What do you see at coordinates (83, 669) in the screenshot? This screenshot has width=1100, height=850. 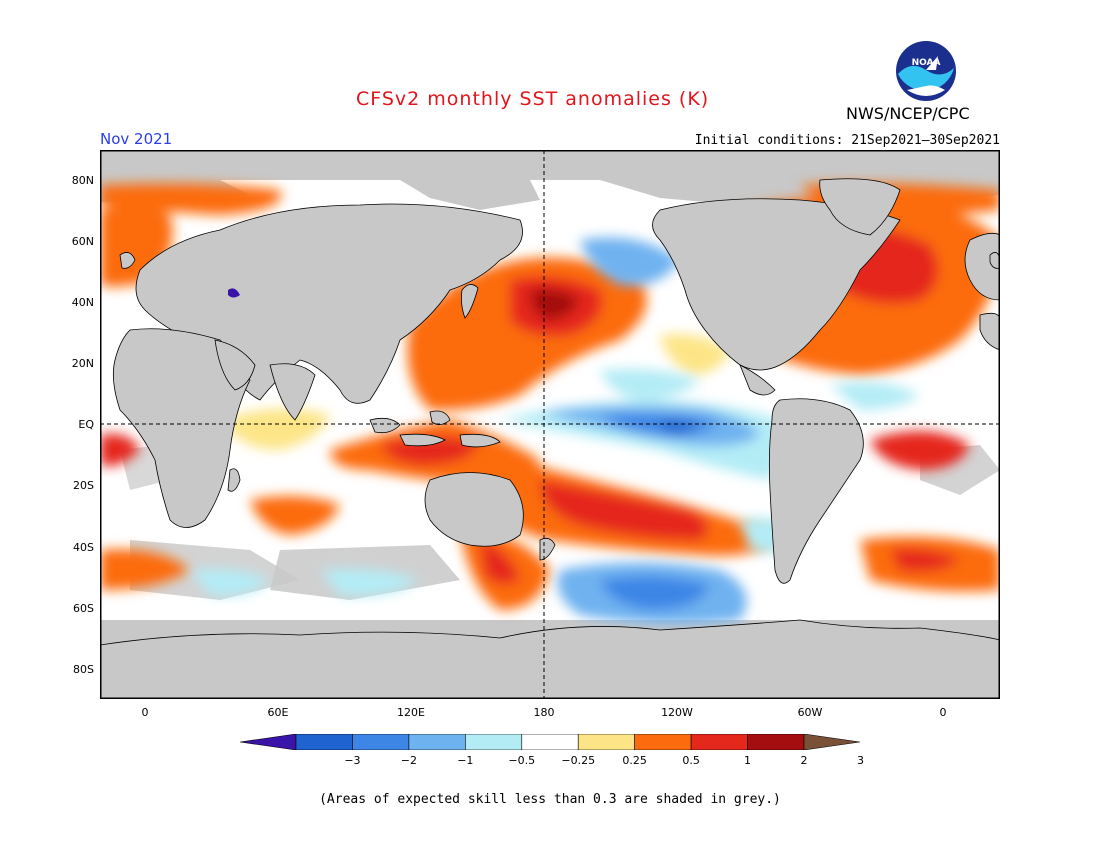 I see `lat-label: 80S` at bounding box center [83, 669].